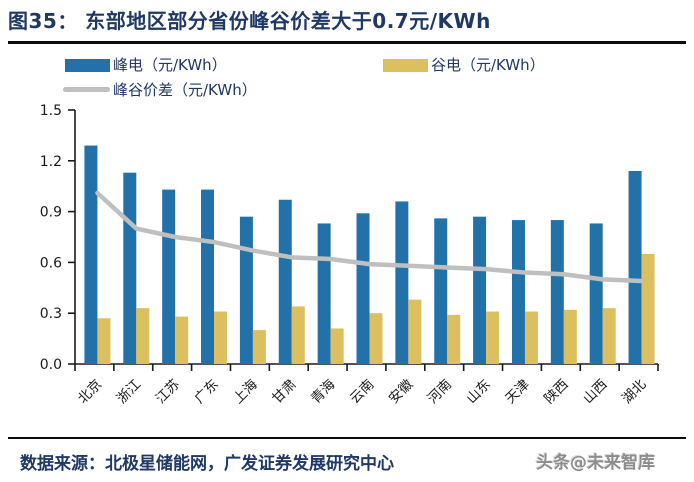 The image size is (694, 482). I want to click on figure-title: 图35： 东部地区部分省份峰谷价差大于0.7元/KWh, so click(249, 21).